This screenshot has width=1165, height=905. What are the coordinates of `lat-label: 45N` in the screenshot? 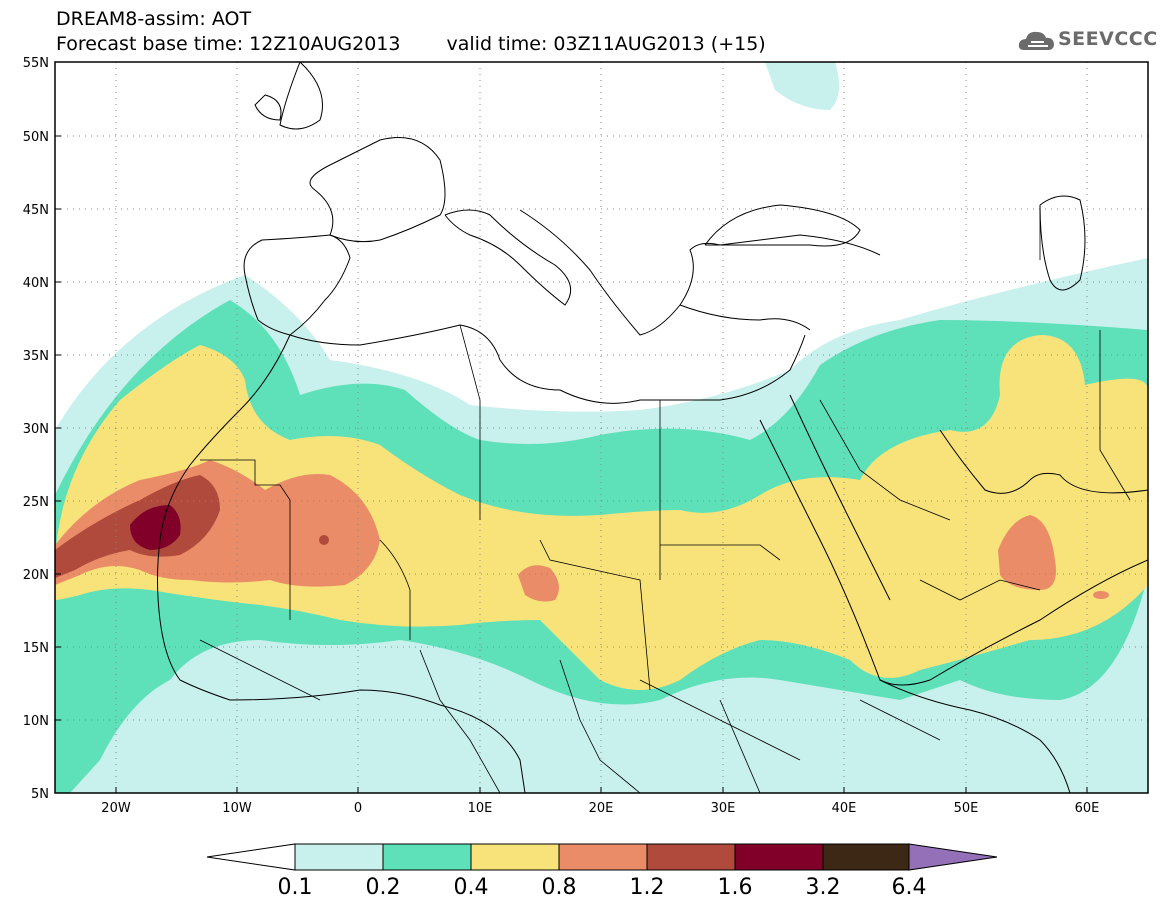 It's located at (36, 210).